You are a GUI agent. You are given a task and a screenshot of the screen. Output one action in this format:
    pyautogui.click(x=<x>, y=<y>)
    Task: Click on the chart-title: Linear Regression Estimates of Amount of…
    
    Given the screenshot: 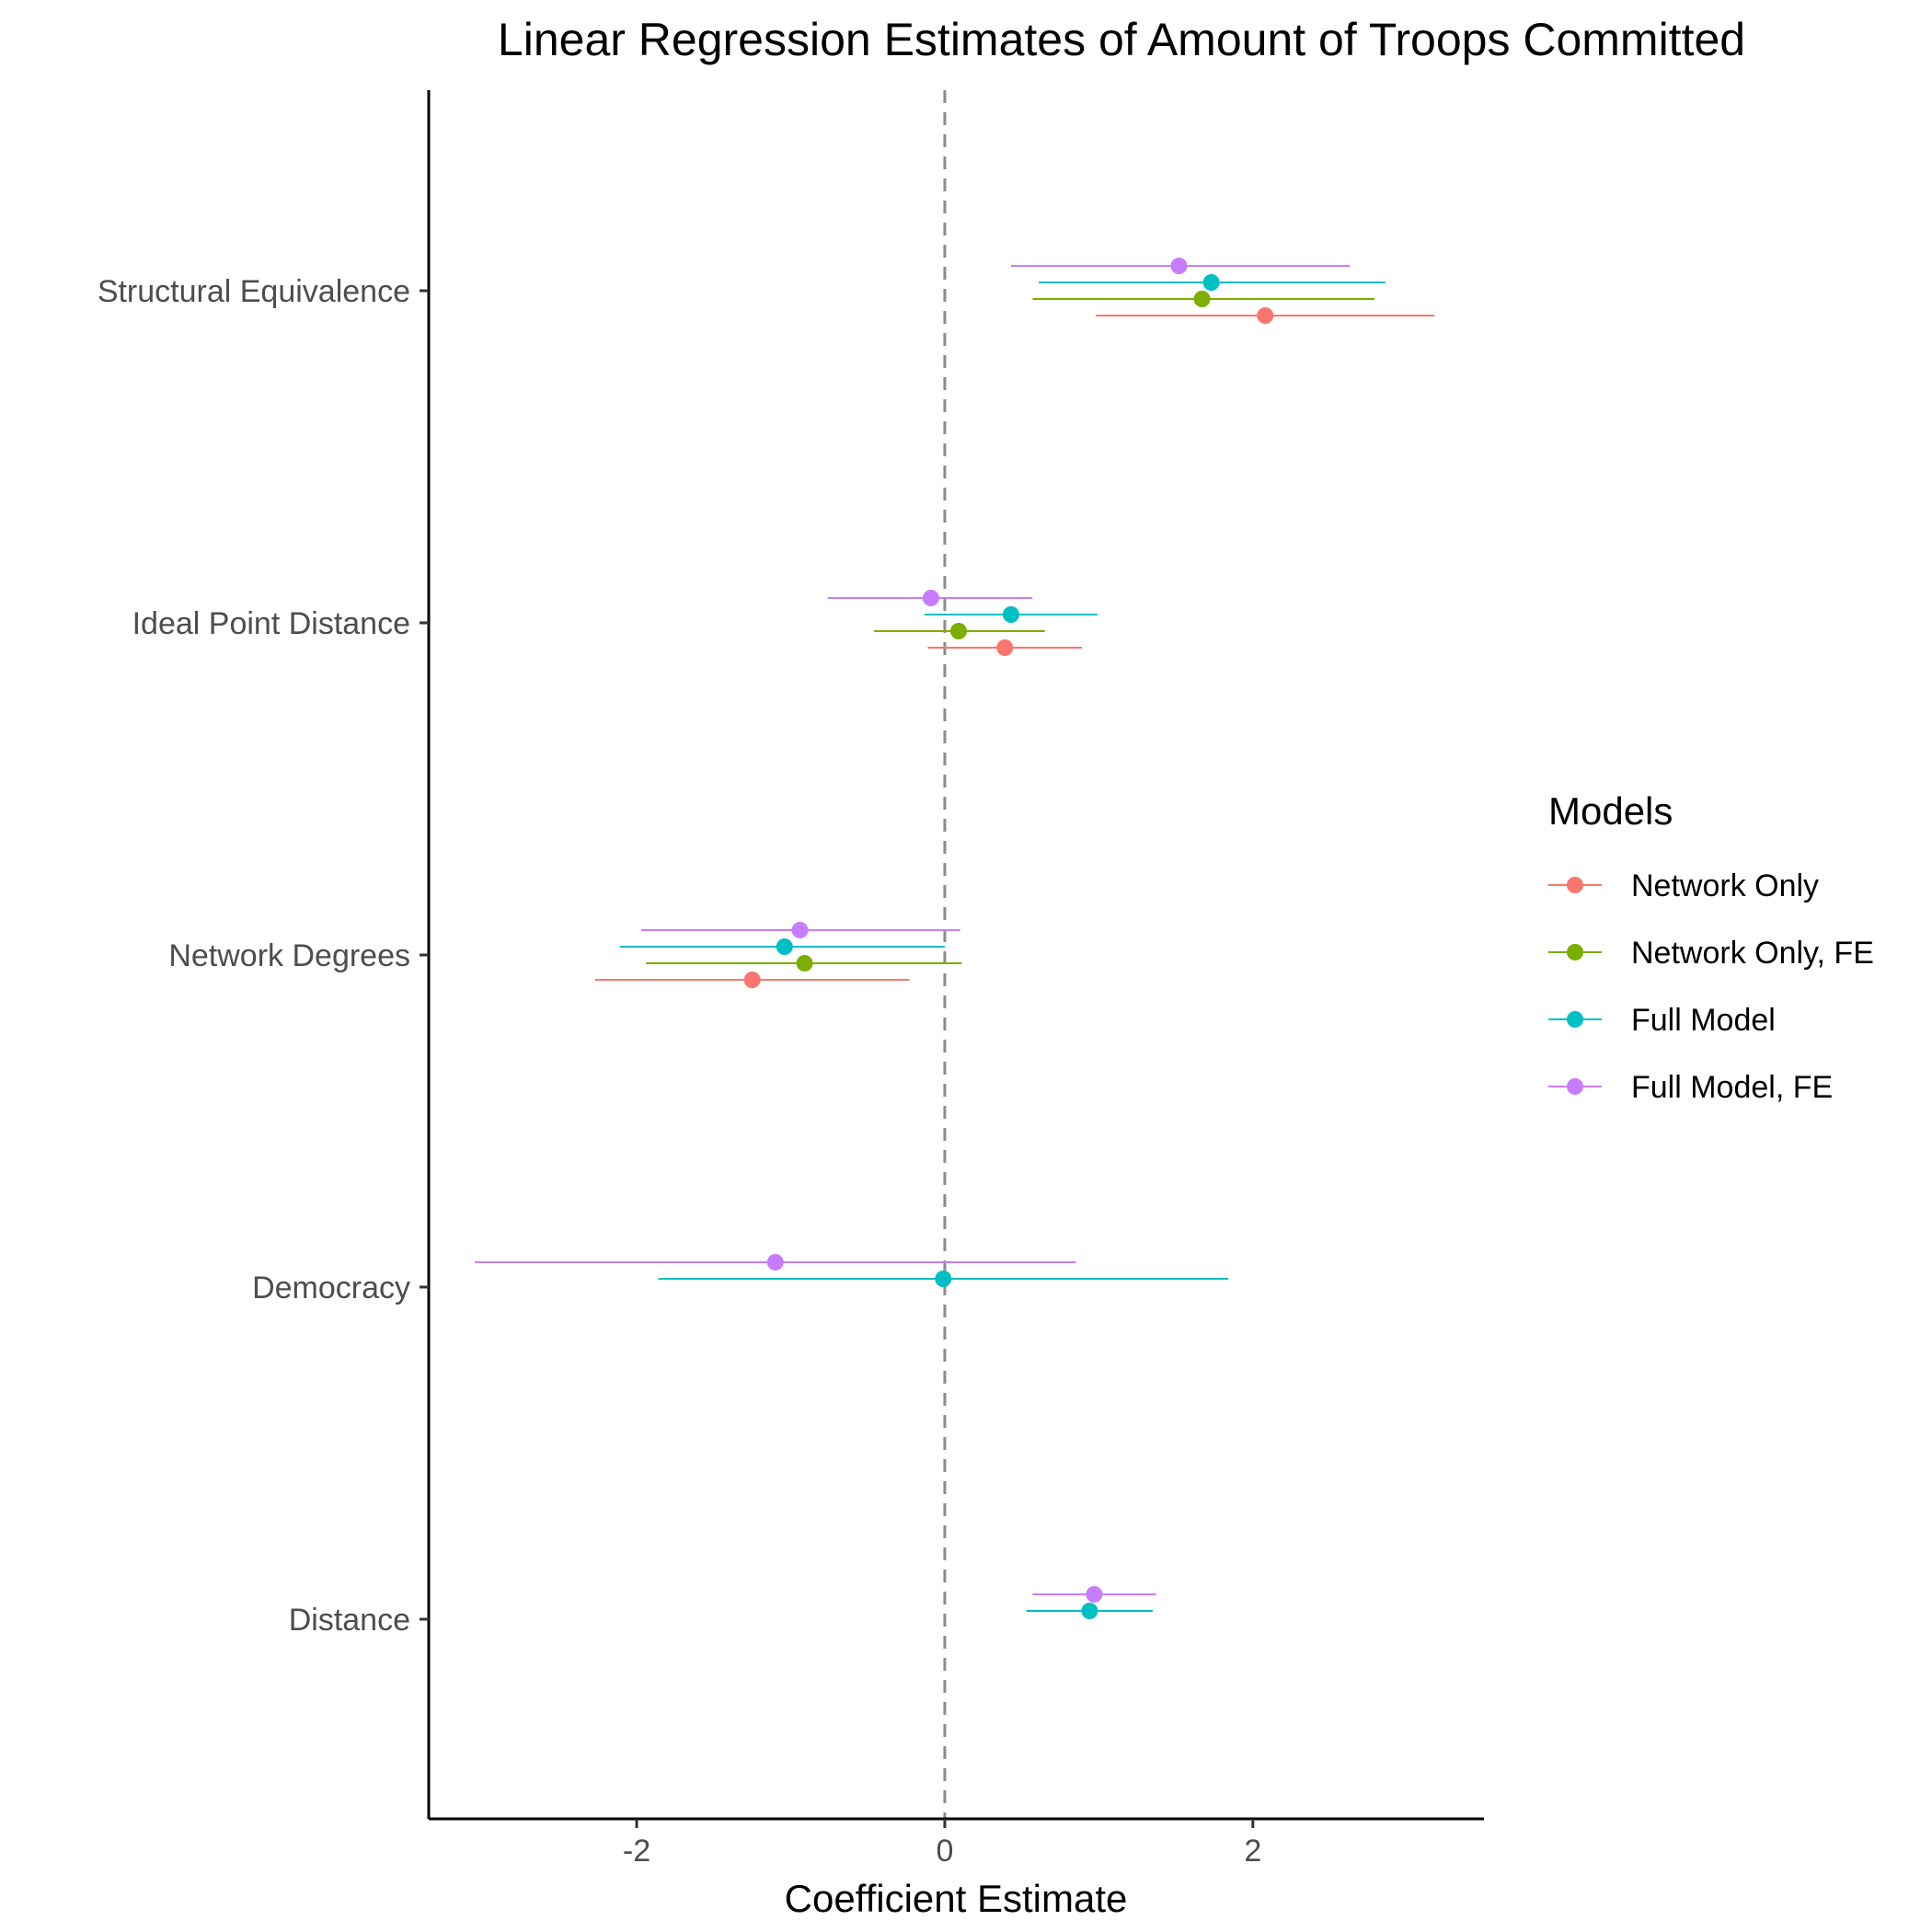 What is the action you would take?
    pyautogui.click(x=1121, y=39)
    